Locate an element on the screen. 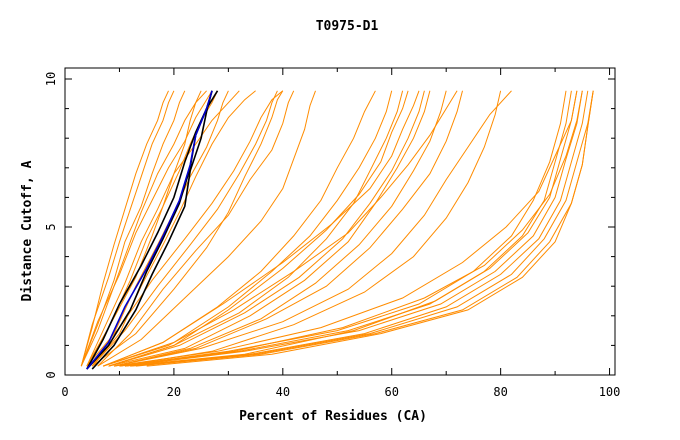  x-tick-label-60: 60 is located at coordinates (392, 392).